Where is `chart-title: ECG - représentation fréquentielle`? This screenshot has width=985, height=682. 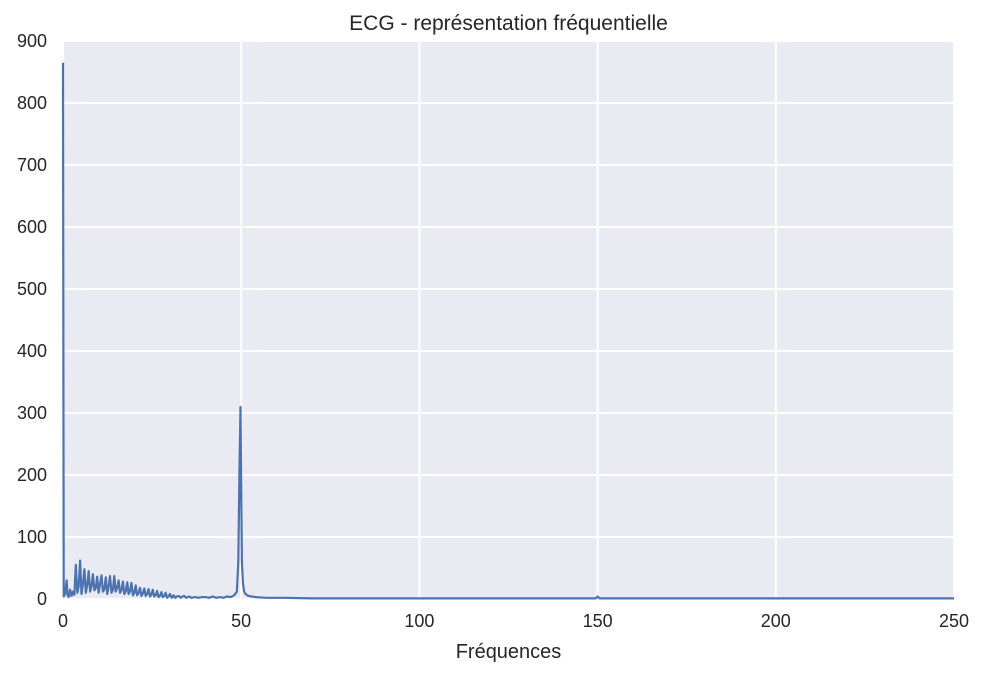 chart-title: ECG - représentation fréquentielle is located at coordinates (508, 23).